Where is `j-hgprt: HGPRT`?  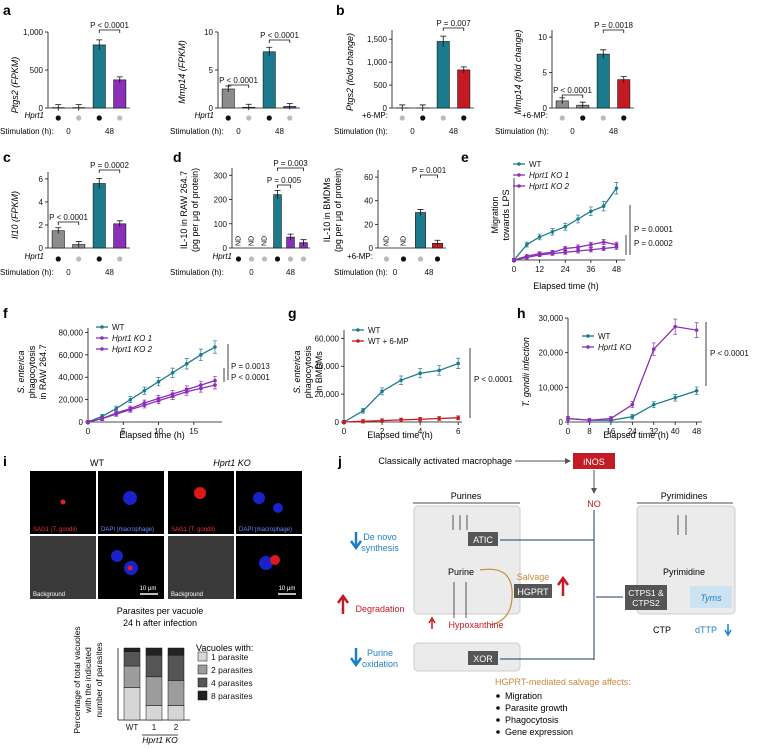
j-hgprt: HGPRT is located at coordinates (533, 592).